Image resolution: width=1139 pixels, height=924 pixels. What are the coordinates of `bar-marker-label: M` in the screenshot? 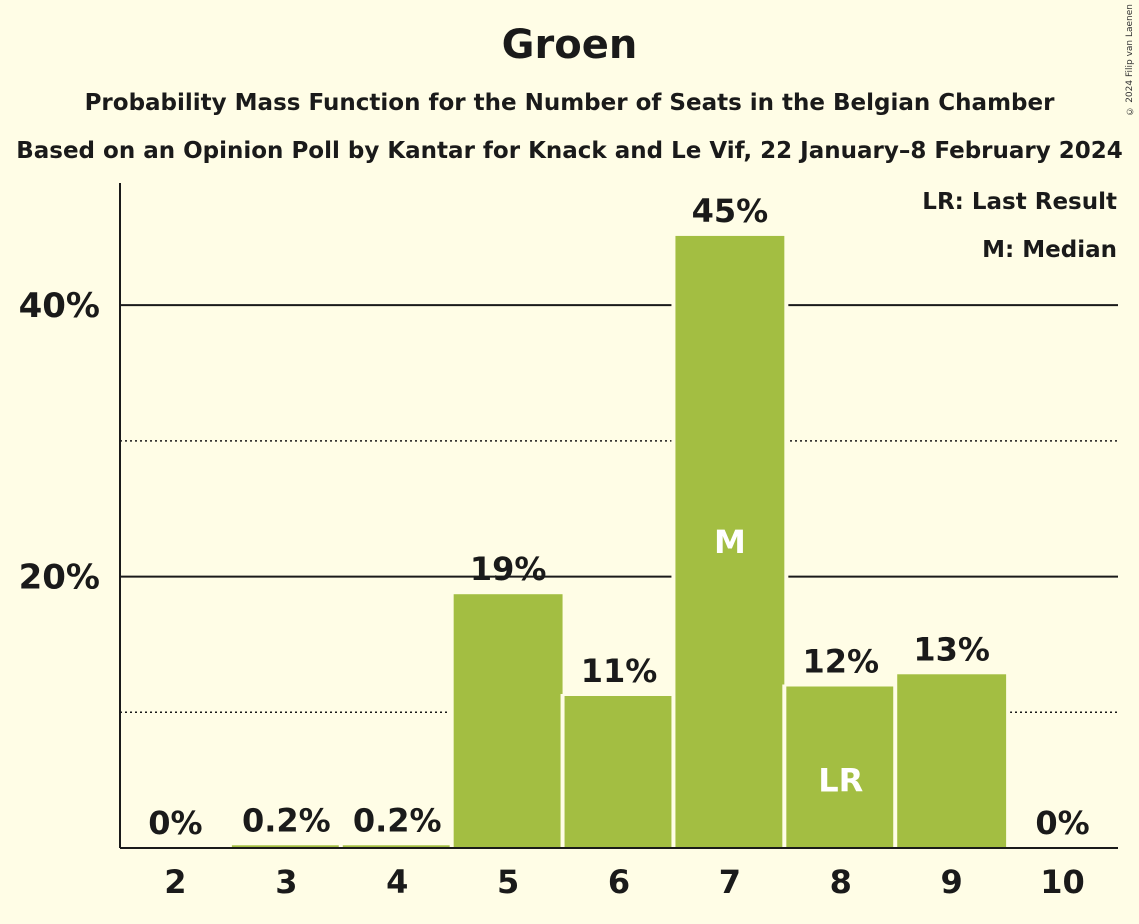 It's located at (730, 542).